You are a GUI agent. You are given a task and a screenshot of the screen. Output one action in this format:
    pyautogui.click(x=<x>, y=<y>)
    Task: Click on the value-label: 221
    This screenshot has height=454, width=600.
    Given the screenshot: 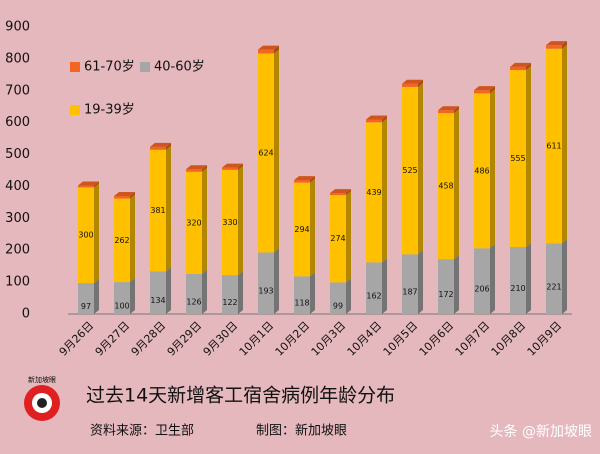 What is the action you would take?
    pyautogui.click(x=553, y=286)
    